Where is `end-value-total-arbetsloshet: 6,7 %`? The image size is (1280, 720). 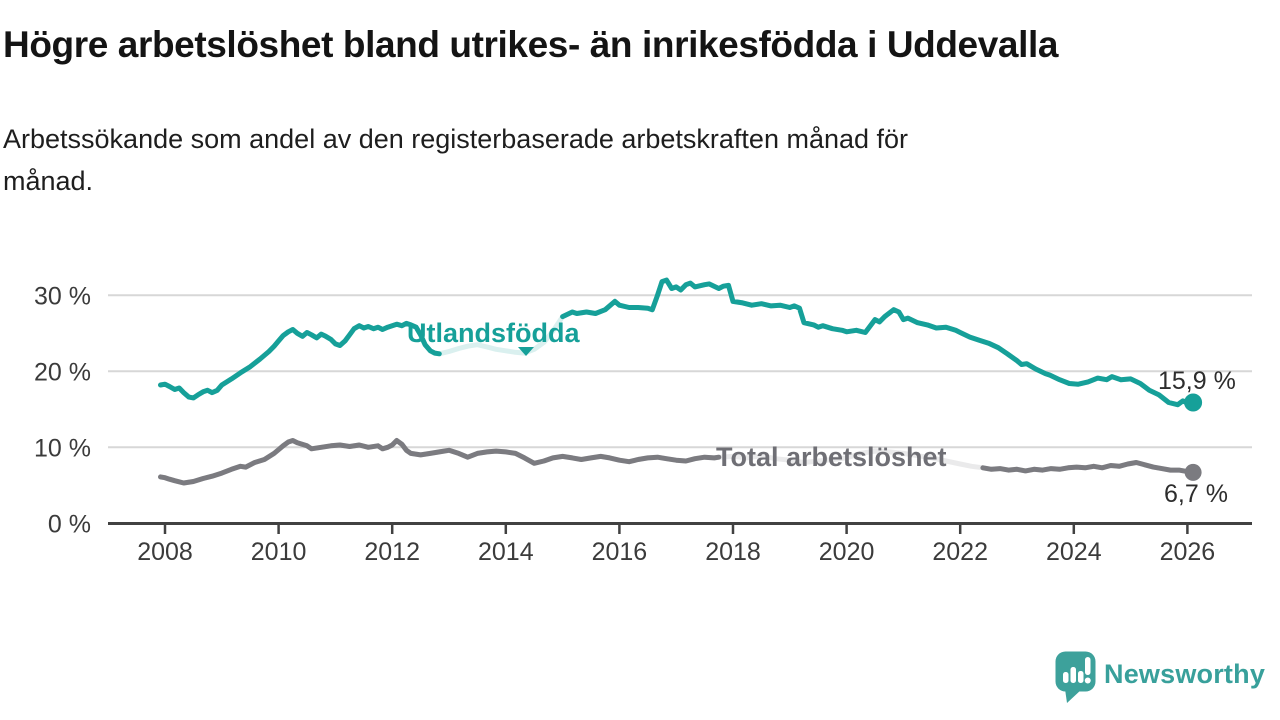 end-value-total-arbetsloshet: 6,7 % is located at coordinates (1196, 494).